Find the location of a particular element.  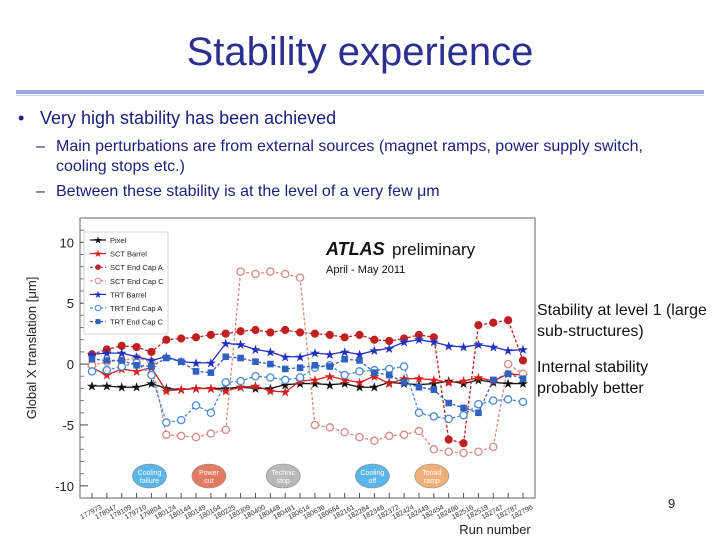

event-label: off is located at coordinates (373, 481).